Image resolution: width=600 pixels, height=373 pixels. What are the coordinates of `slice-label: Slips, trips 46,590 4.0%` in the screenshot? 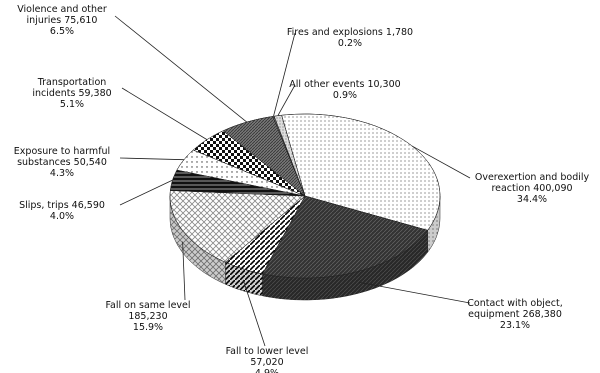 It's located at (62, 211).